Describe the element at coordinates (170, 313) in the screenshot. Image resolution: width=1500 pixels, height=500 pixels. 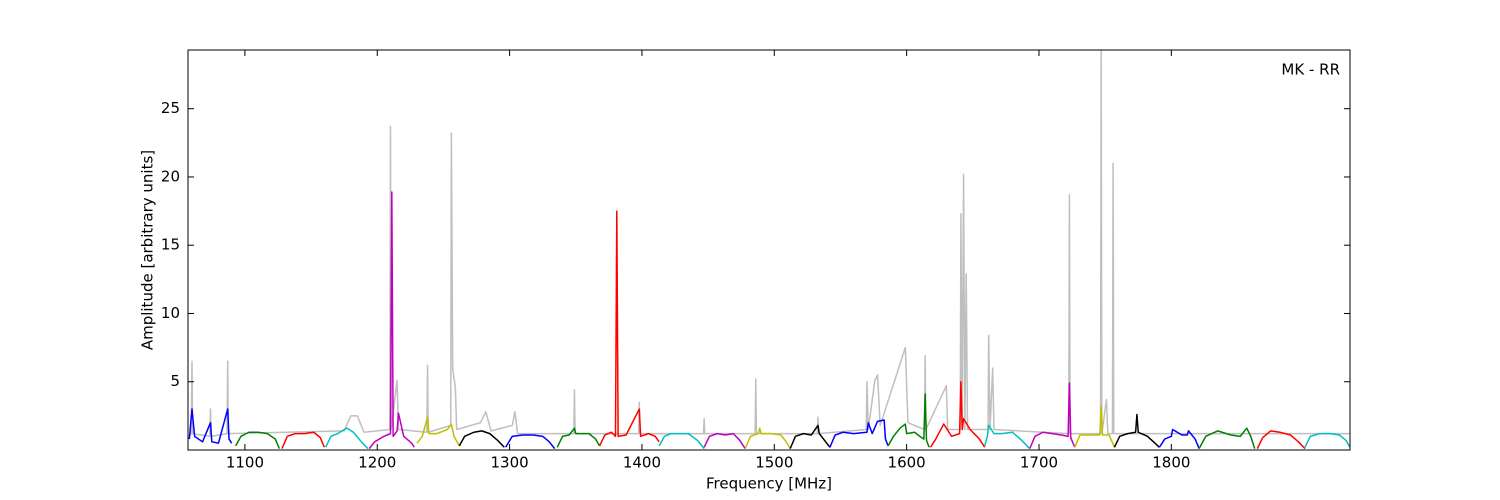
I see `y-tick-label: 10` at that location.